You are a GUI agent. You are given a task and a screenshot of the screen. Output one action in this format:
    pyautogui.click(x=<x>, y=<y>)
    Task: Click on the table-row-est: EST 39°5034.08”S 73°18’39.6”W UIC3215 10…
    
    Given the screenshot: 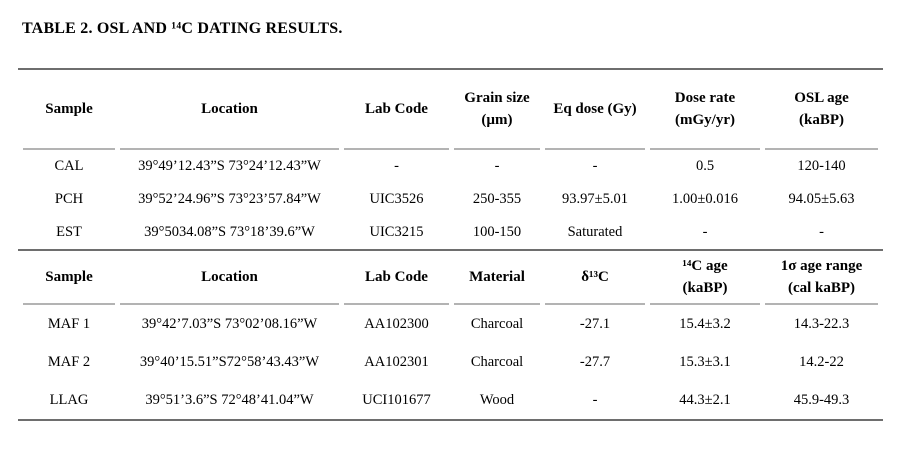 What is the action you would take?
    pyautogui.click(x=450, y=232)
    